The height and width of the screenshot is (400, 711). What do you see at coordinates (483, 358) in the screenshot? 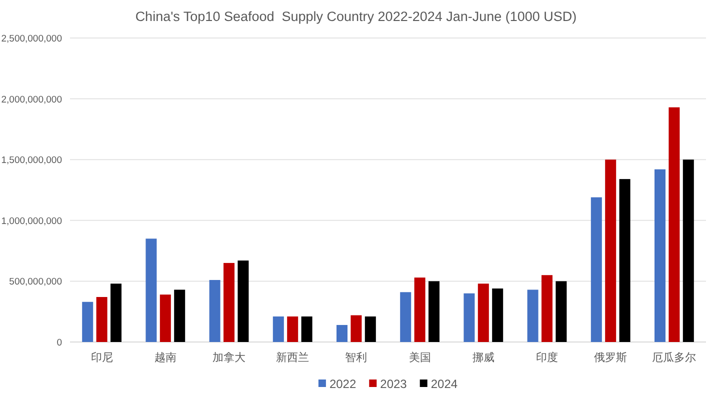
I see `category: 挪威` at bounding box center [483, 358].